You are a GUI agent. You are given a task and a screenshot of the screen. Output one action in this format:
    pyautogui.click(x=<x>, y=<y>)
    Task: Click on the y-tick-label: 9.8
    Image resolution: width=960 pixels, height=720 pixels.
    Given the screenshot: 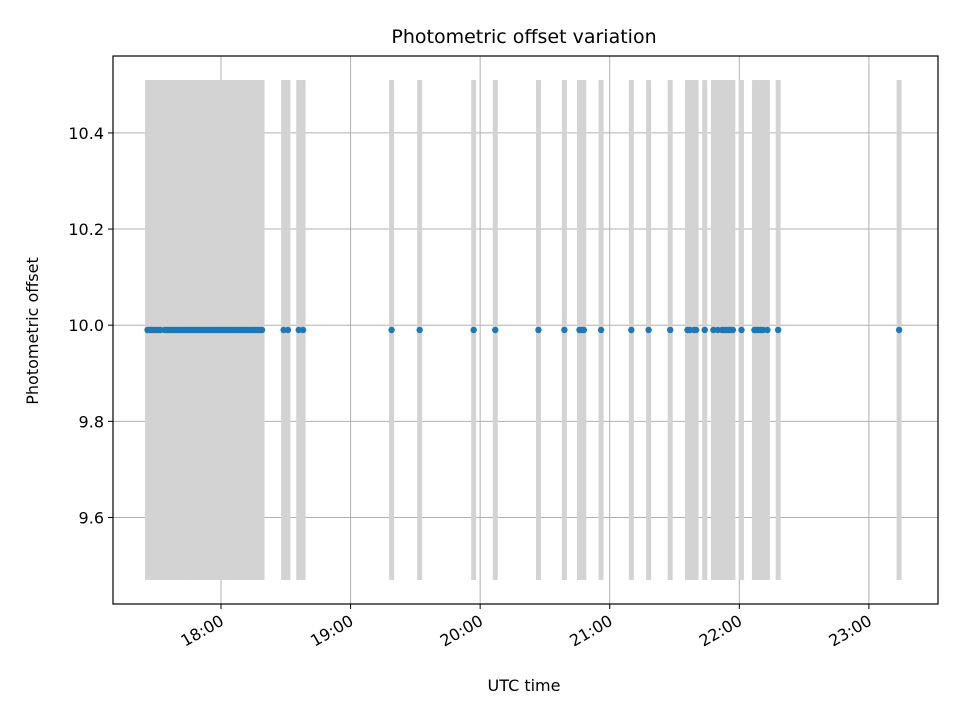 What is the action you would take?
    pyautogui.click(x=91, y=421)
    